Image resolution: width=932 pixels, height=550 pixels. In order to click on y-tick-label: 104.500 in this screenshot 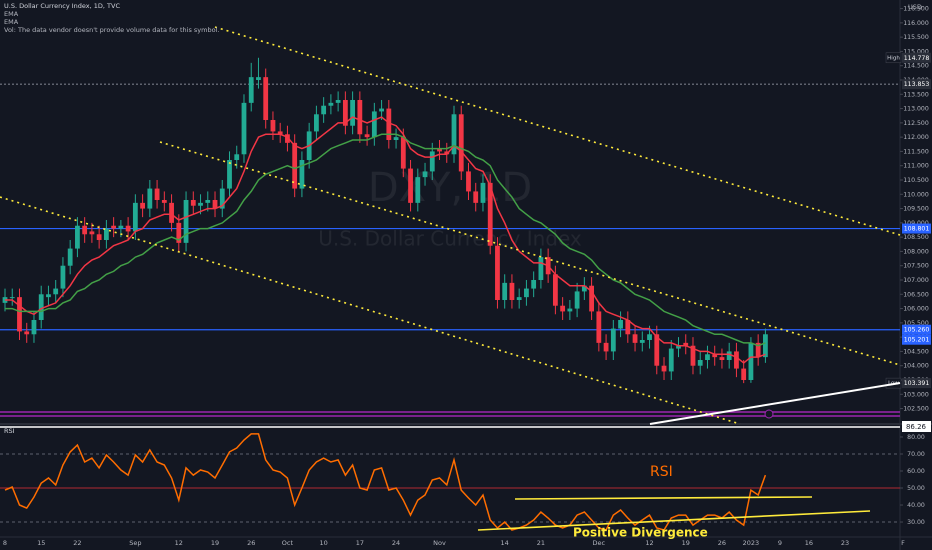, I will do `click(916, 351)`.